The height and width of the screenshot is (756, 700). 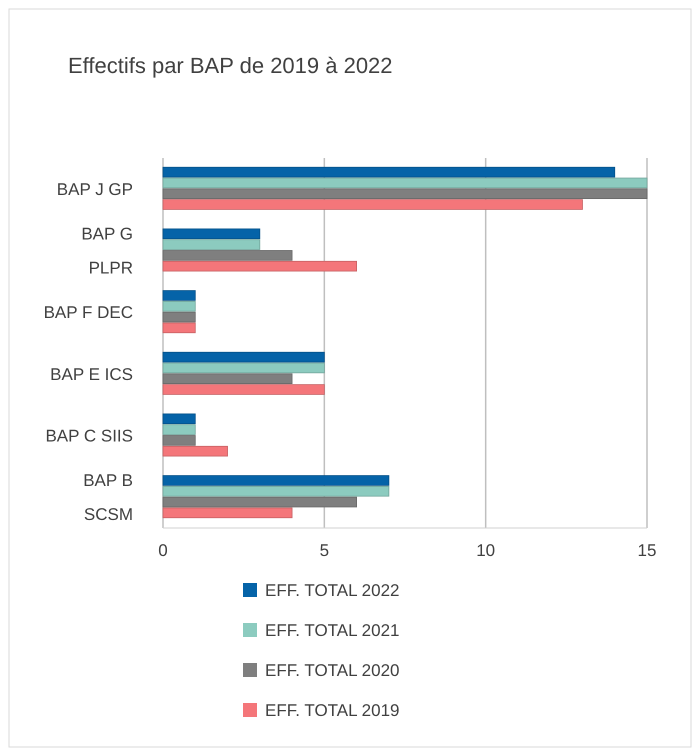 I want to click on legend-label: EFF. TOTAL 2019, so click(x=332, y=710).